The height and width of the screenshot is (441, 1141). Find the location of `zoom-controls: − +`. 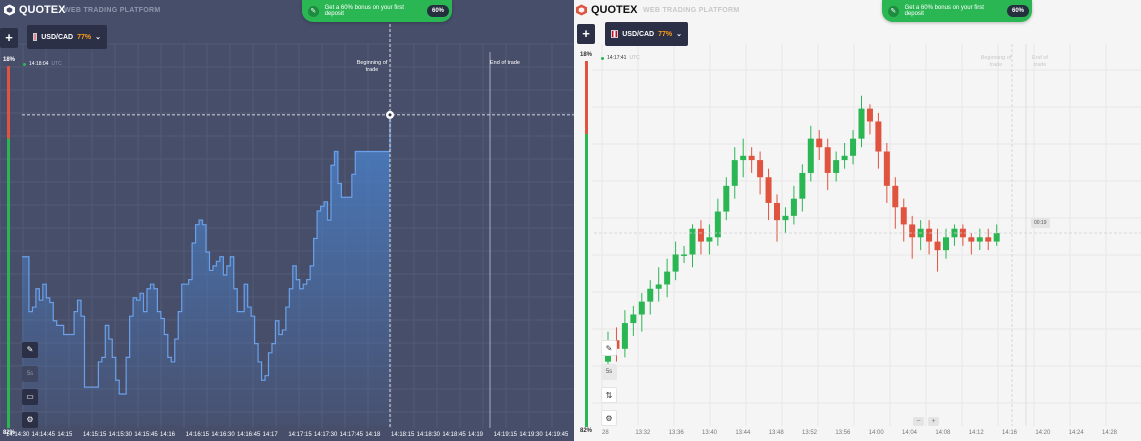

zoom-controls: − + is located at coordinates (926, 421).